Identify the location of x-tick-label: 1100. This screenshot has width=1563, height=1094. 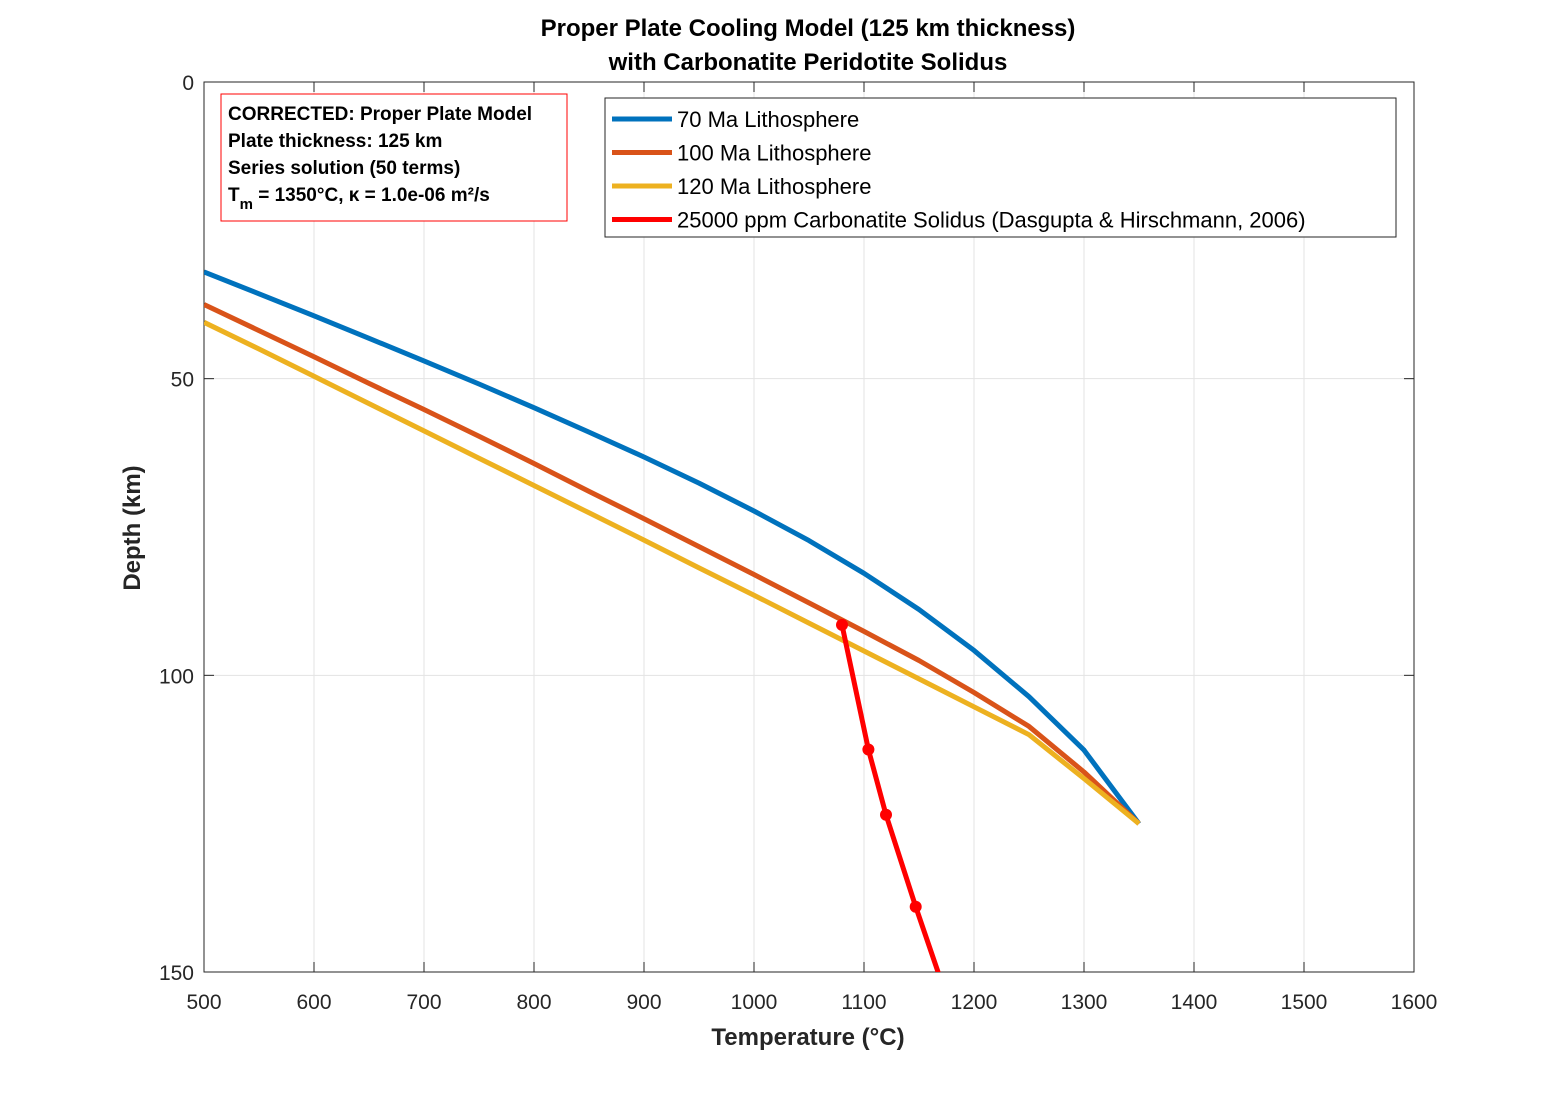
(863, 1002).